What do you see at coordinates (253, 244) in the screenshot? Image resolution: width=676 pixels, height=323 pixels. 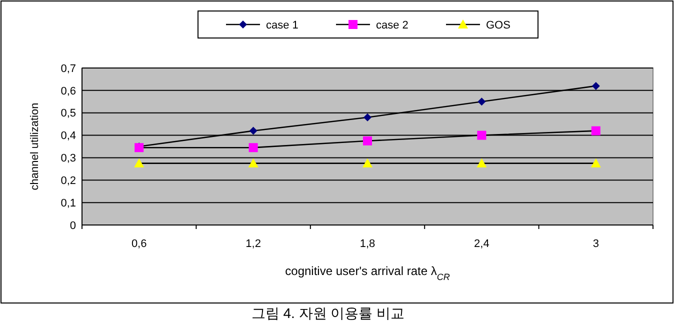 I see `x-tick-label: 1,2` at bounding box center [253, 244].